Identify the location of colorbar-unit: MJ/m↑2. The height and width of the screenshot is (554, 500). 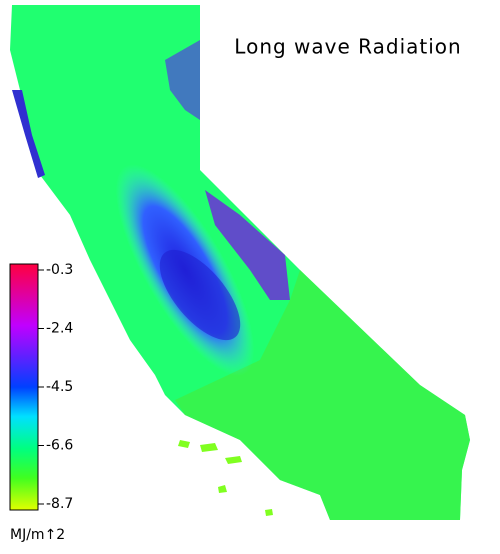
(37, 535).